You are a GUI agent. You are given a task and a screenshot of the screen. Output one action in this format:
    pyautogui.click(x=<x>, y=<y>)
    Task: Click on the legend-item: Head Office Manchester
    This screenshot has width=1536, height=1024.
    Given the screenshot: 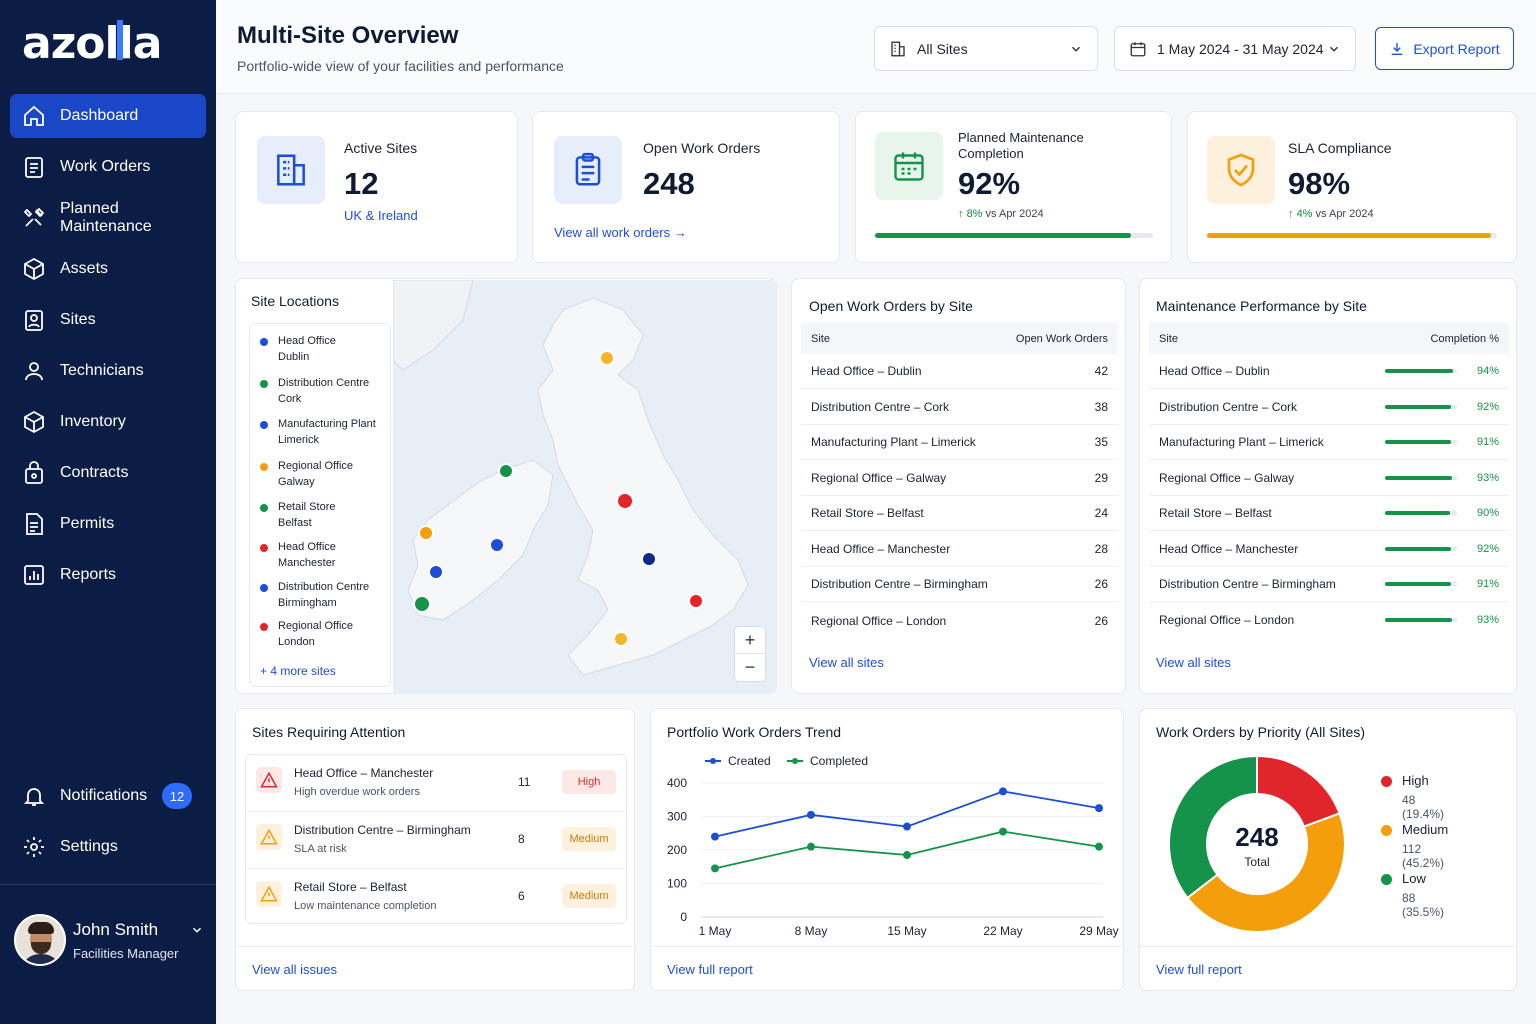 What is the action you would take?
    pyautogui.click(x=298, y=555)
    